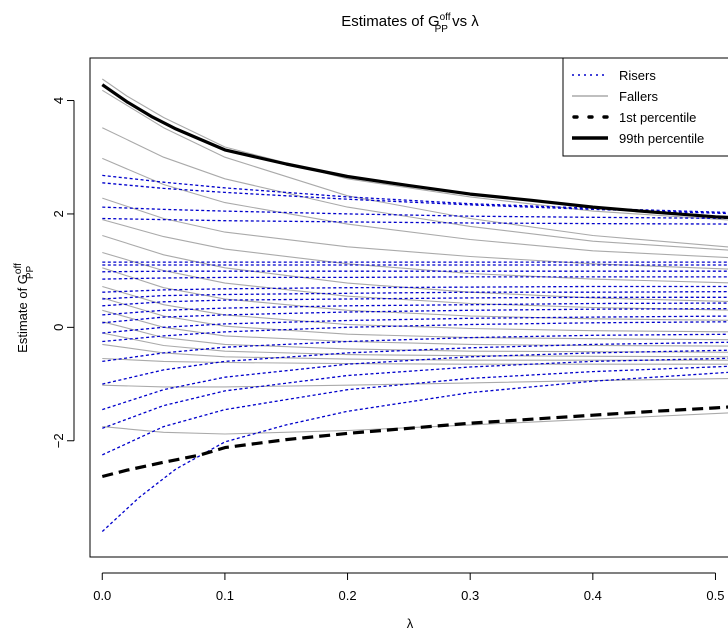 The width and height of the screenshot is (728, 633). What do you see at coordinates (348, 595) in the screenshot?
I see `x-tick-label: 0.2` at bounding box center [348, 595].